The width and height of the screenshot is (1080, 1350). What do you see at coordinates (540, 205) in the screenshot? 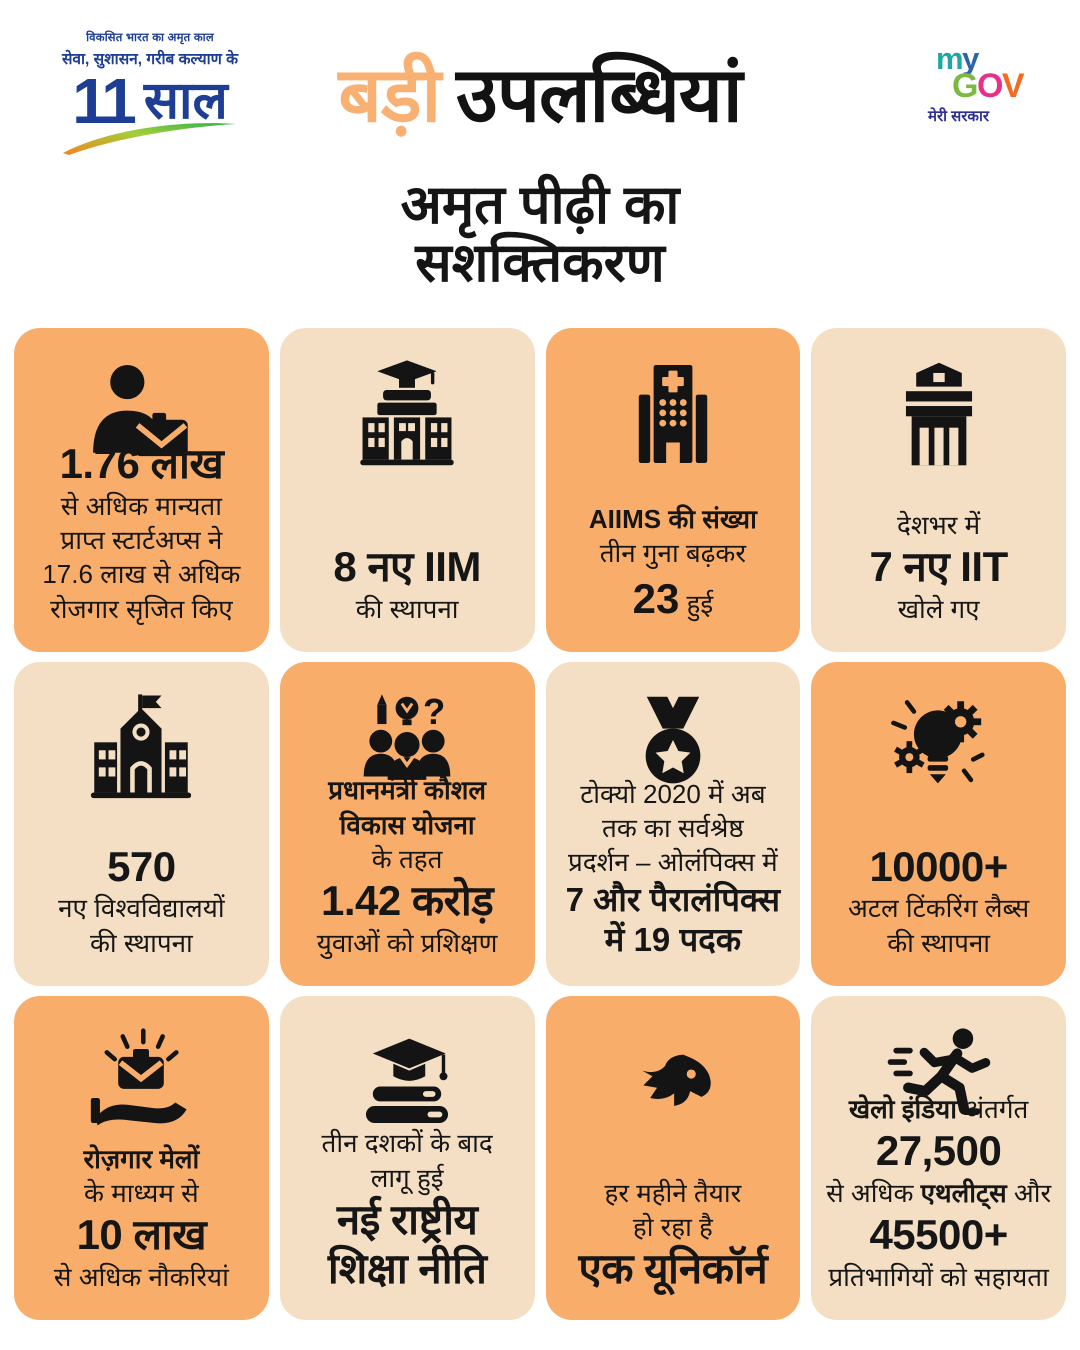
I see `page-subtitle-line1: अमृत पीढ़ी का` at bounding box center [540, 205].